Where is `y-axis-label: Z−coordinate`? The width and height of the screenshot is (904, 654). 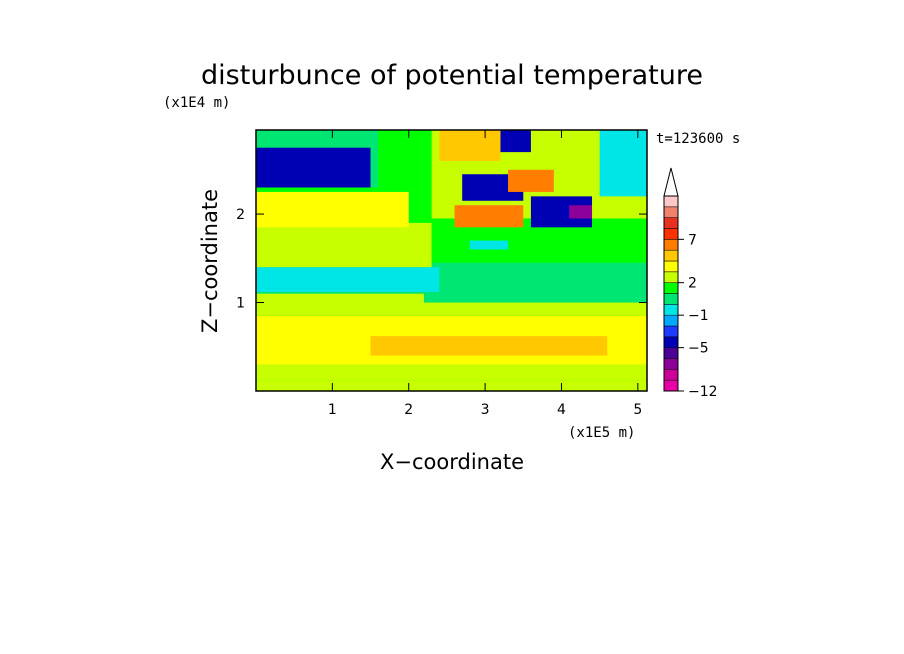 y-axis-label: Z−coordinate is located at coordinates (210, 261).